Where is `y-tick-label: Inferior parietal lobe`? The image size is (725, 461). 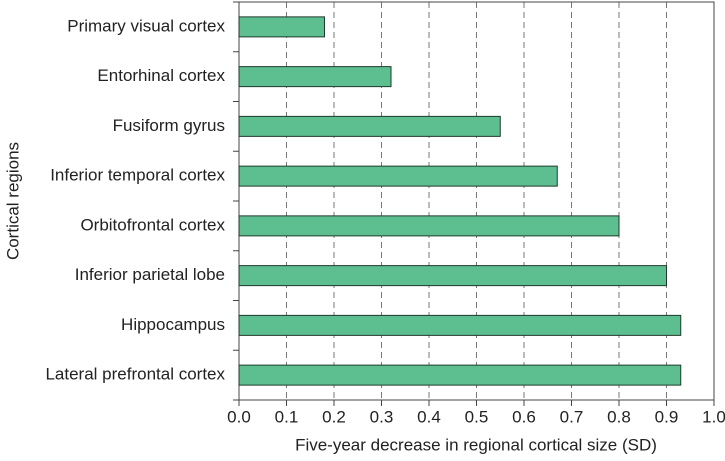
y-tick-label: Inferior parietal lobe is located at coordinates (150, 274).